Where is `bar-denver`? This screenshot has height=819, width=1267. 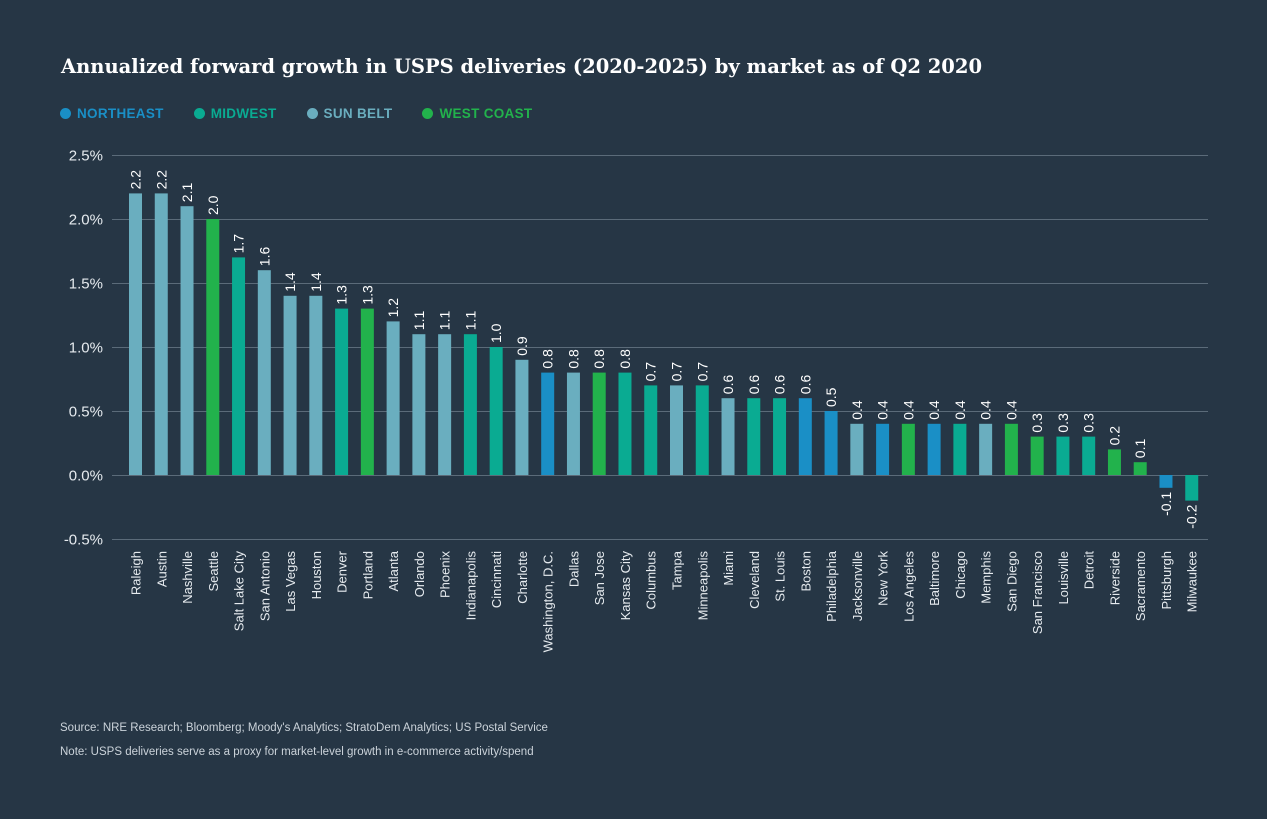 bar-denver is located at coordinates (342, 391).